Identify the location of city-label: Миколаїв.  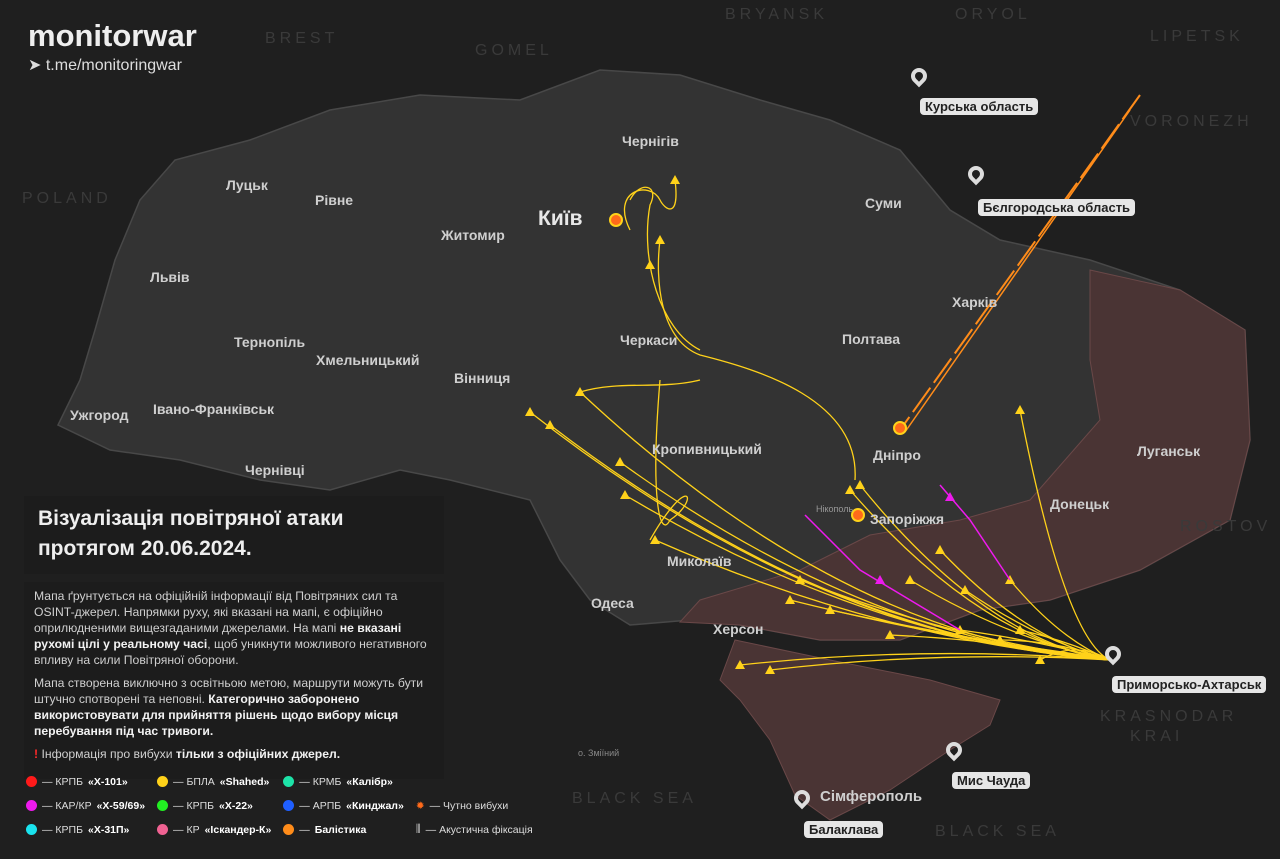
(699, 561).